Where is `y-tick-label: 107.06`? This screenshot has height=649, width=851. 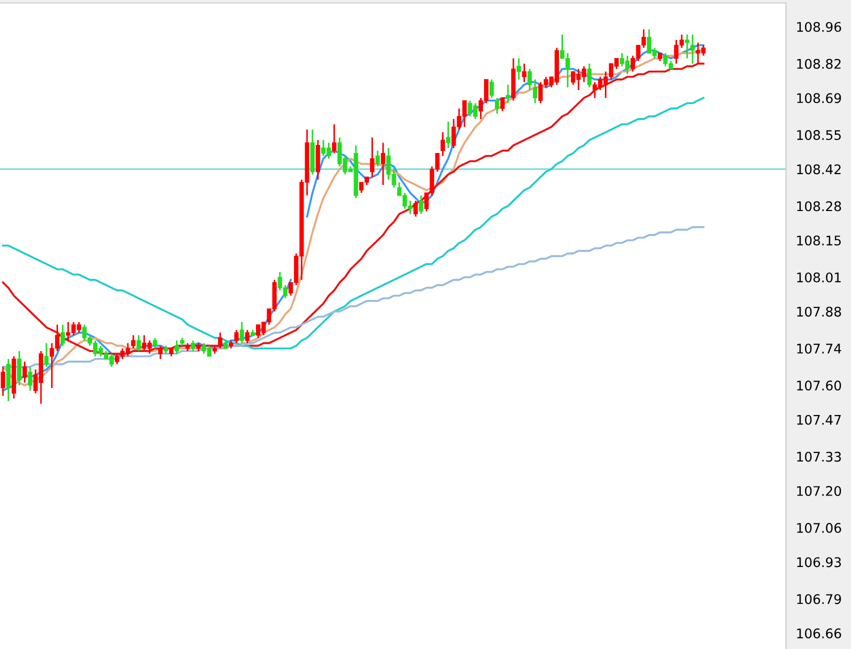 y-tick-label: 107.06 is located at coordinates (819, 527).